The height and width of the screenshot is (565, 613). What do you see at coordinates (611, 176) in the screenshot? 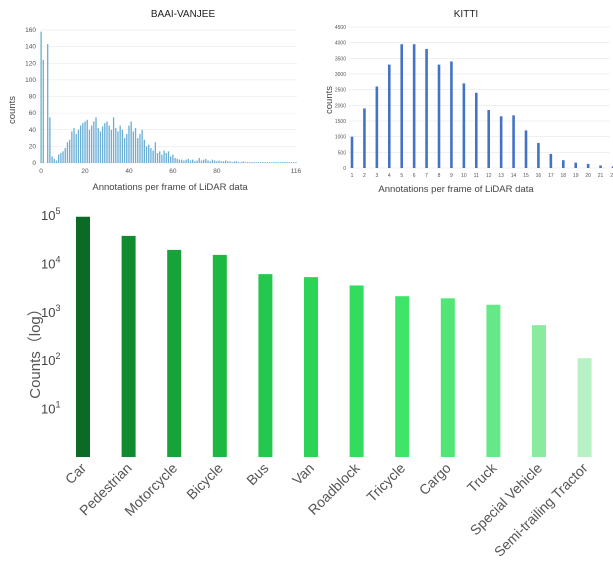
I see `kitti-x-tick-label: 22` at bounding box center [611, 176].